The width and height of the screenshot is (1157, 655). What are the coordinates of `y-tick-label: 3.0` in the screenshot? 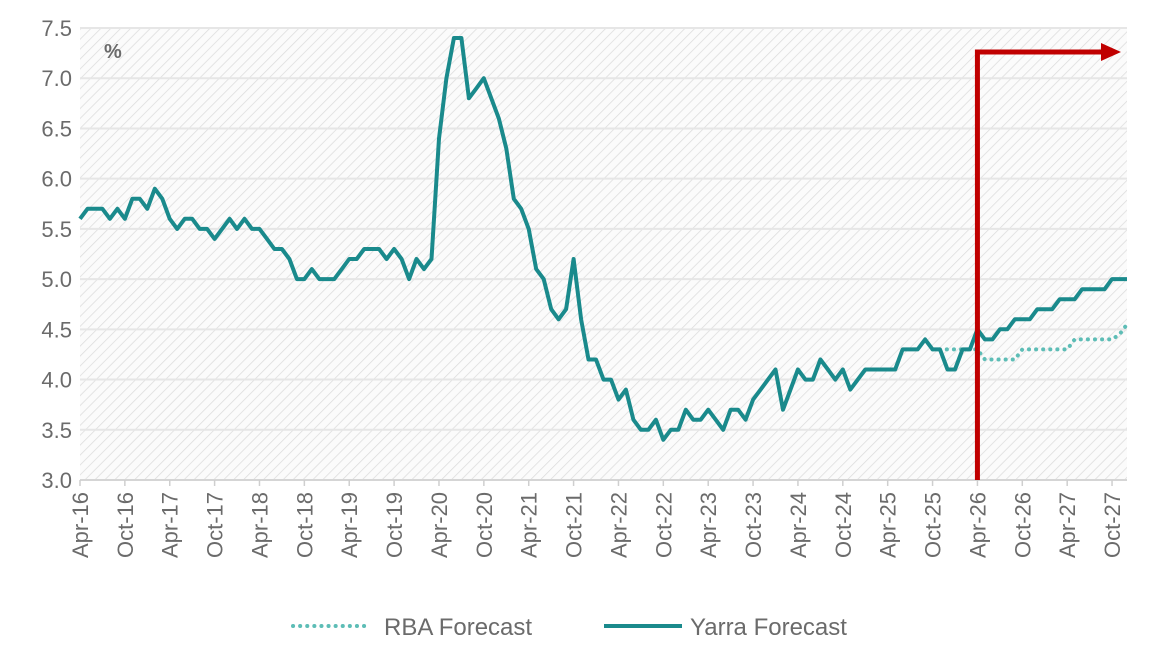 It's located at (56, 480).